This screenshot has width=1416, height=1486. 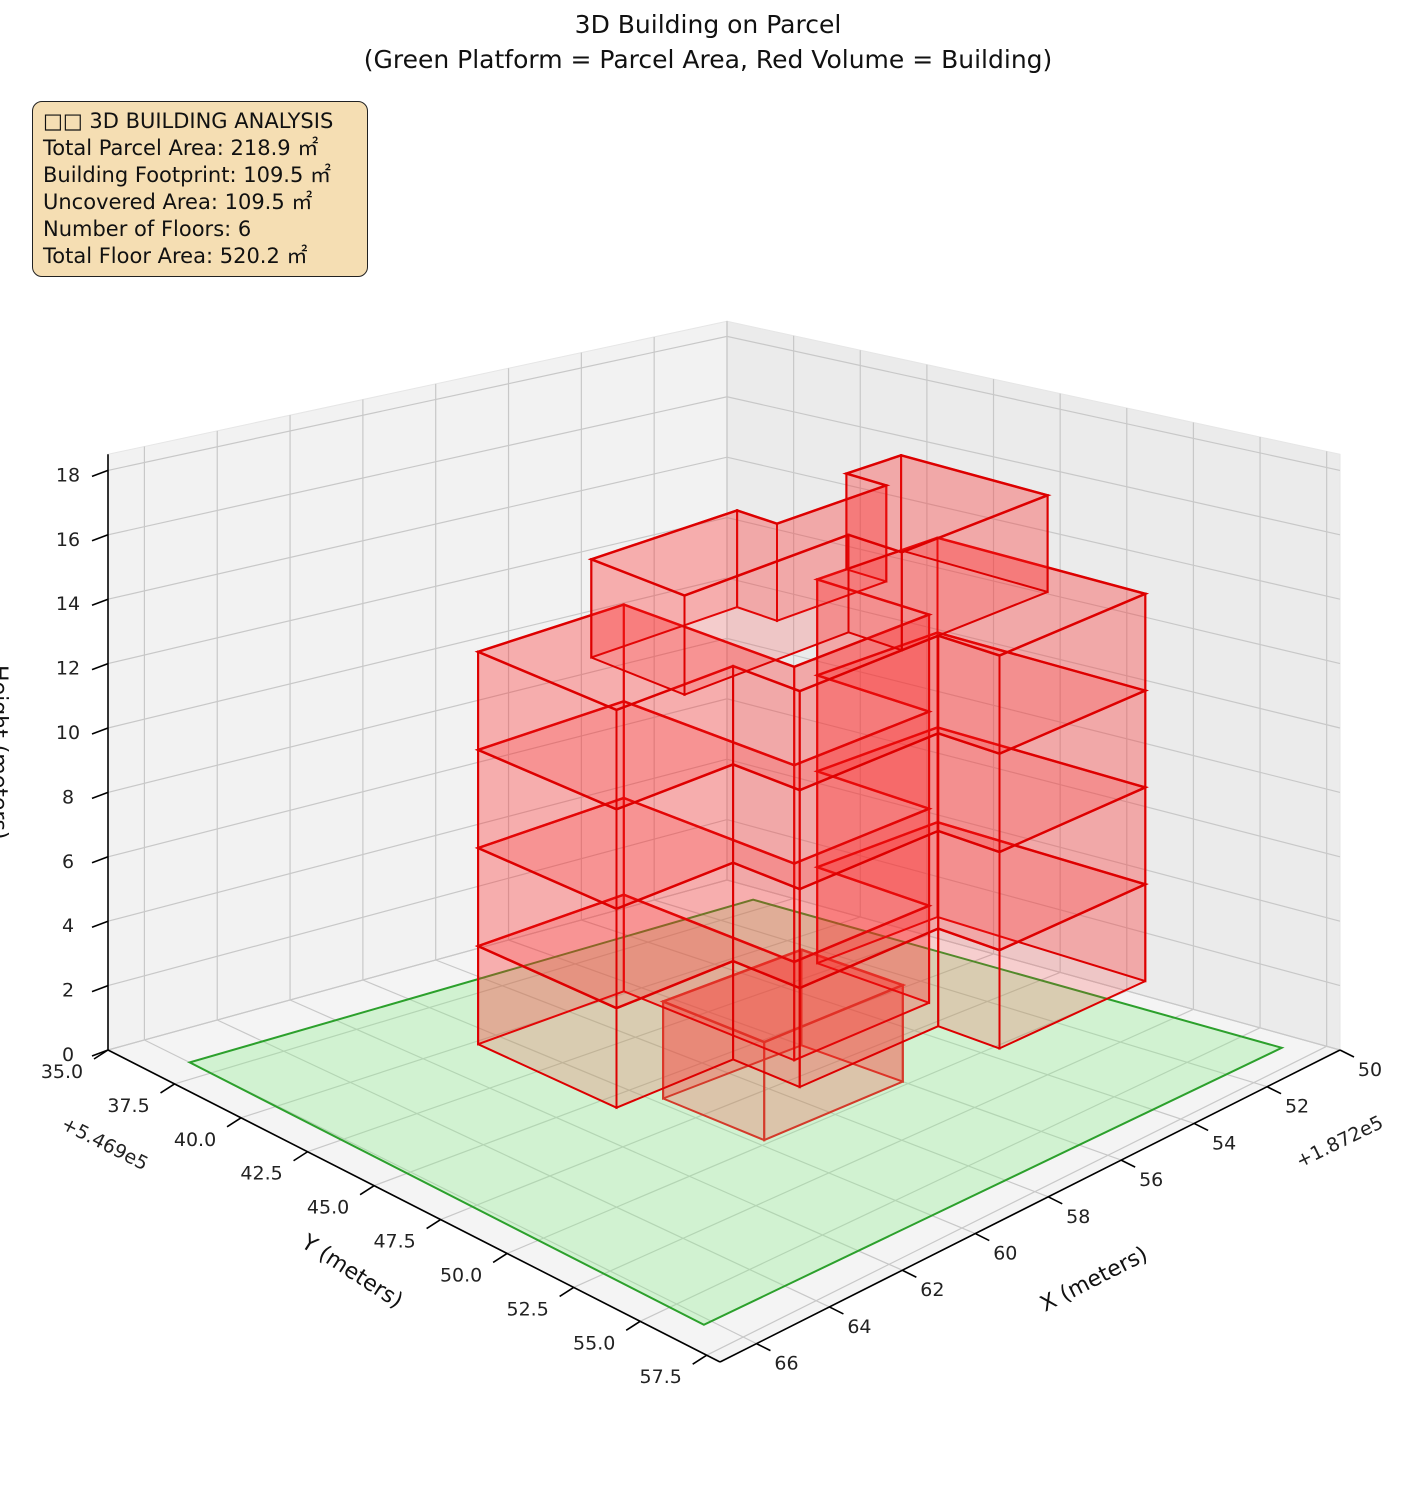 I want to click on z-tick-label: 16, so click(x=68, y=540).